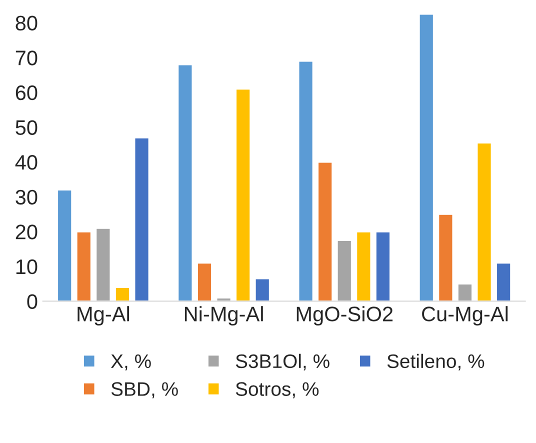  I want to click on y-tick-label: 10, so click(27, 266).